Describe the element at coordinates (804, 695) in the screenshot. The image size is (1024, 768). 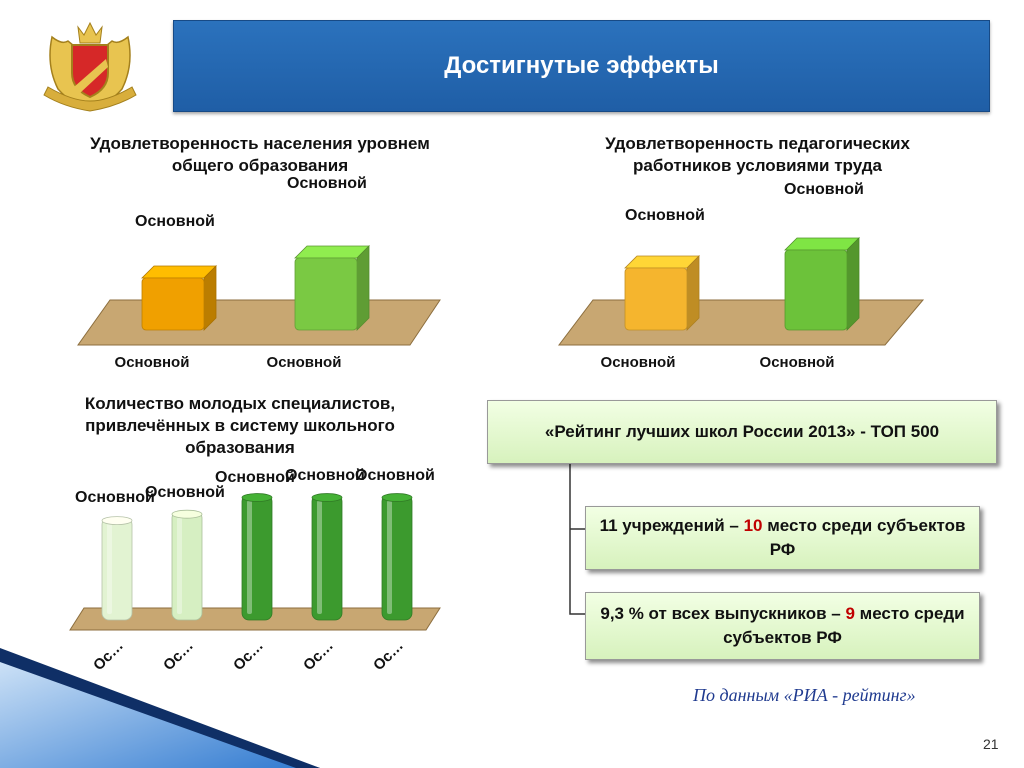
I see `source-note: По данным «РИА - рейтинг»` at that location.